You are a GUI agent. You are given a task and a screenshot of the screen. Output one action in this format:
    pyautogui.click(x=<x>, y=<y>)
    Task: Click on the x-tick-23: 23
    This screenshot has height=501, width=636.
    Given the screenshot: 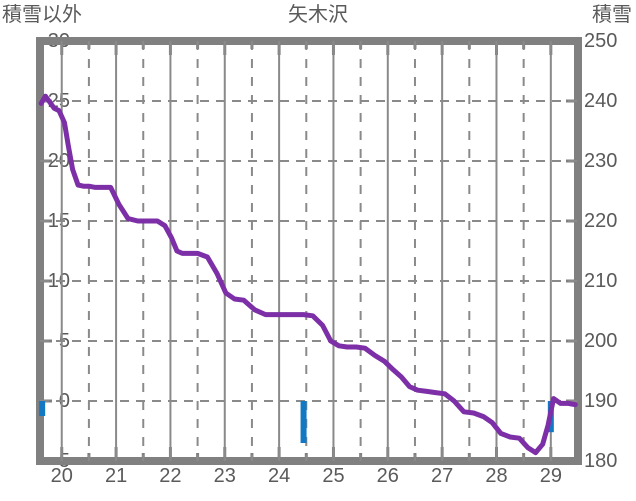 What is the action you would take?
    pyautogui.click(x=224, y=476)
    